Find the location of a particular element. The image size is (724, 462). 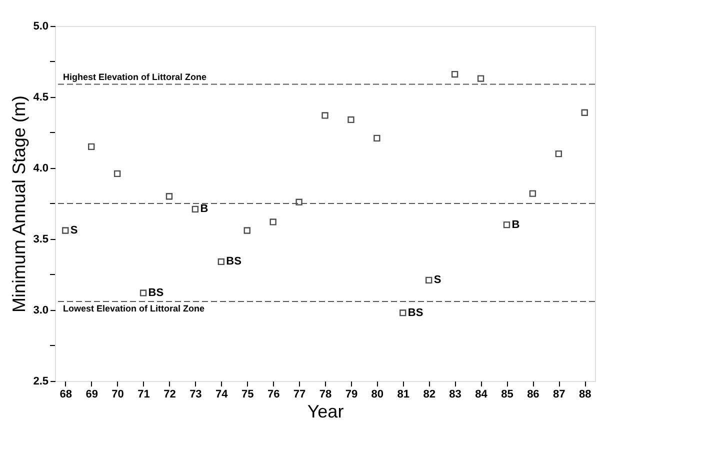

x-tick-label: 76 is located at coordinates (273, 394).